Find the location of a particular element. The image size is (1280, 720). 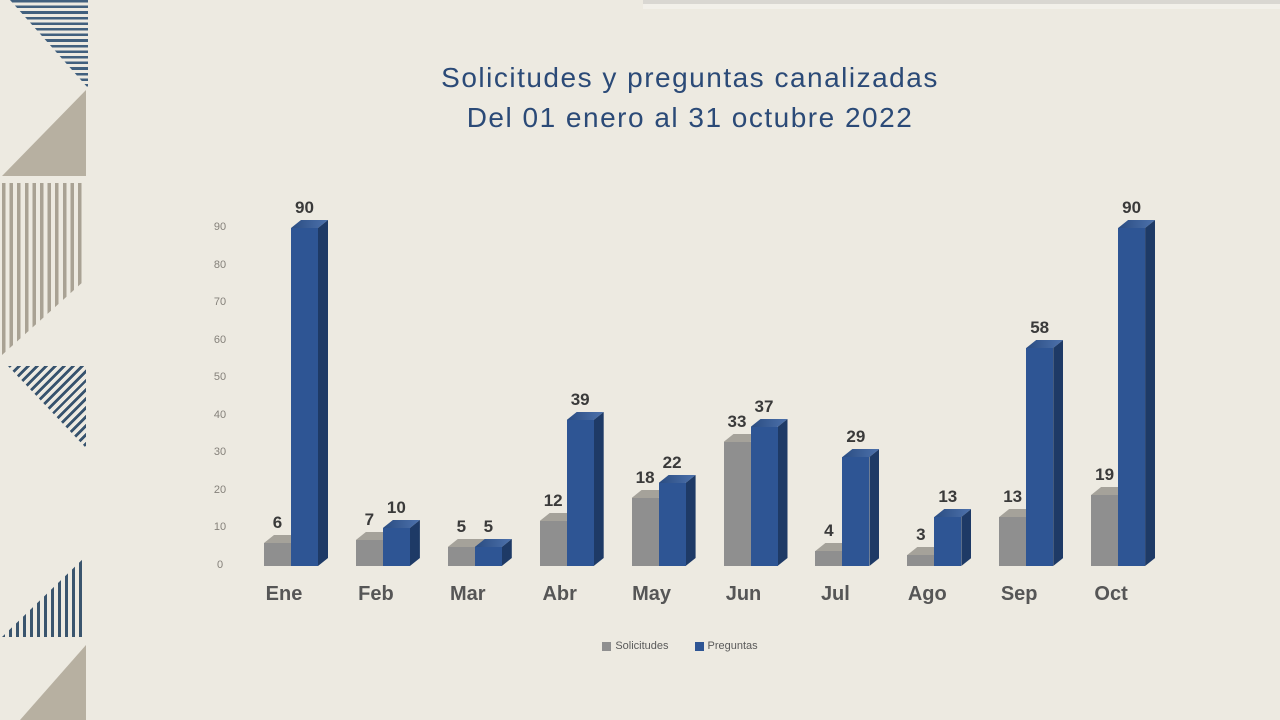

category-label-ene: Ene is located at coordinates (284, 594).